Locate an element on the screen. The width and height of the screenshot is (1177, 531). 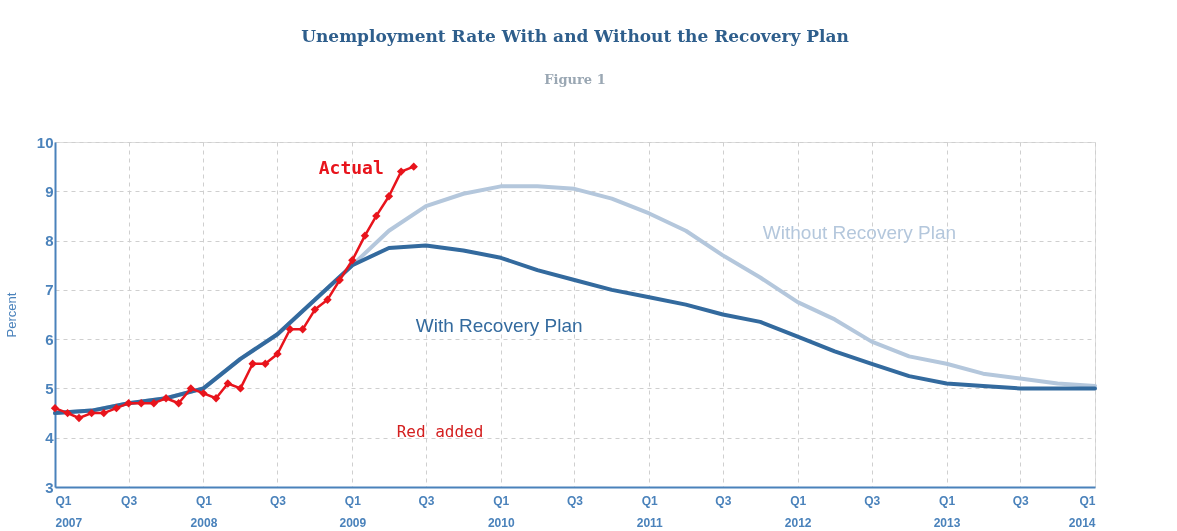
x-tick-label: Q1 2011 is located at coordinates (650, 511).